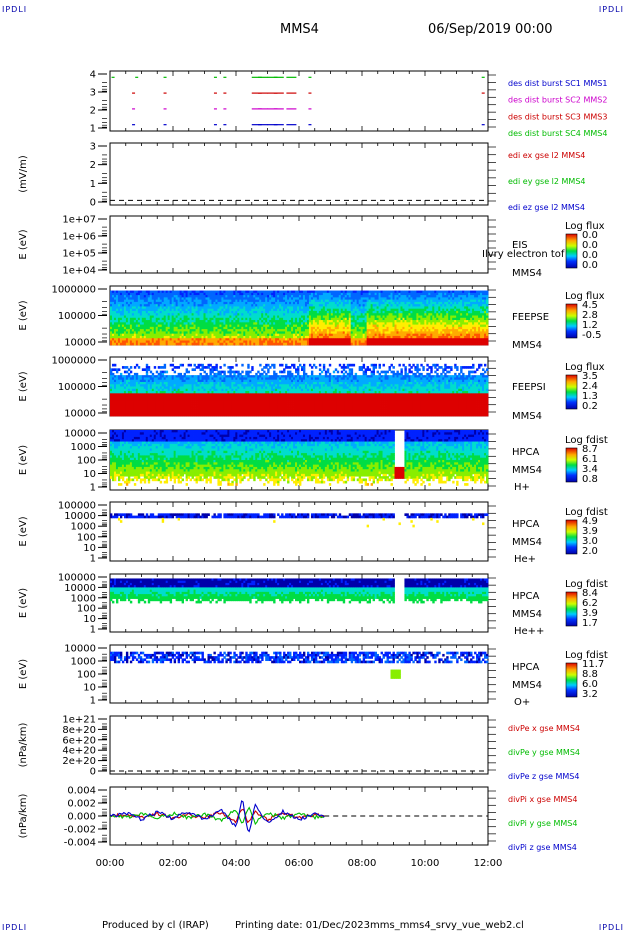 This screenshot has height=934, width=630. I want to click on colorbar-tick-label: 6.0, so click(590, 684).